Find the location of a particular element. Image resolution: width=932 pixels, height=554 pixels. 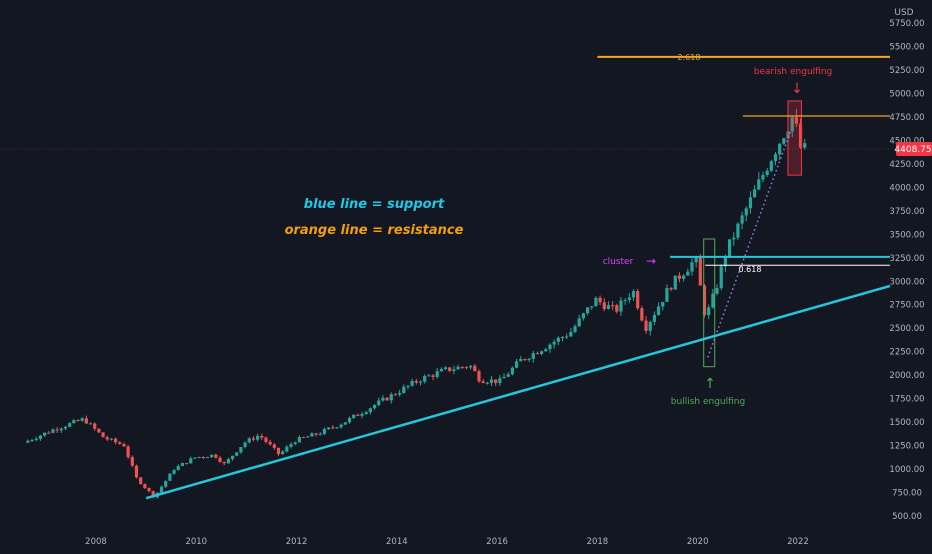

x-tick-label: 2014 is located at coordinates (397, 542).